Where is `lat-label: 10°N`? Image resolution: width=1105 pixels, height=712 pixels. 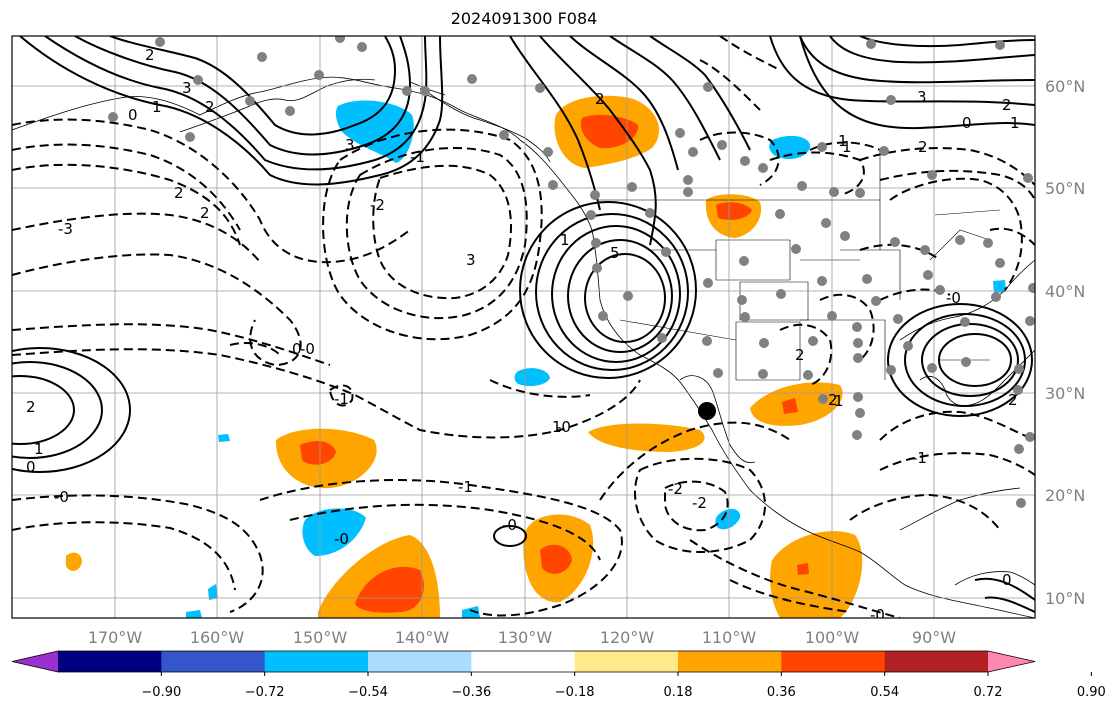 lat-label: 10°N is located at coordinates (1065, 598).